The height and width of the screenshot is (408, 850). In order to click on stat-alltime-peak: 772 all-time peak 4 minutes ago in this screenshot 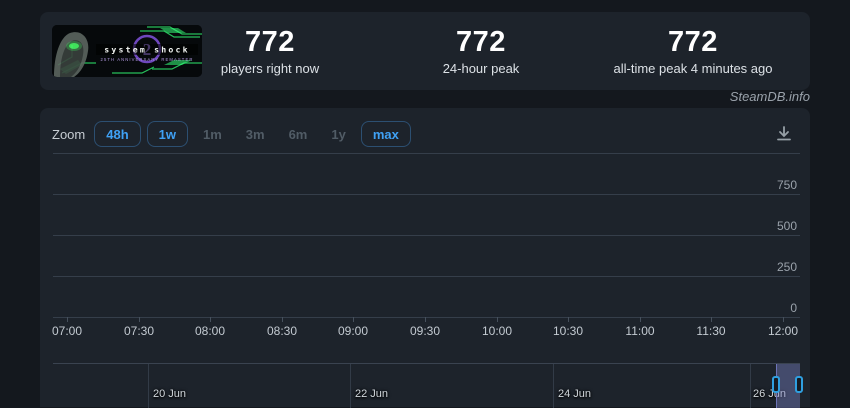, I will do `click(693, 51)`.